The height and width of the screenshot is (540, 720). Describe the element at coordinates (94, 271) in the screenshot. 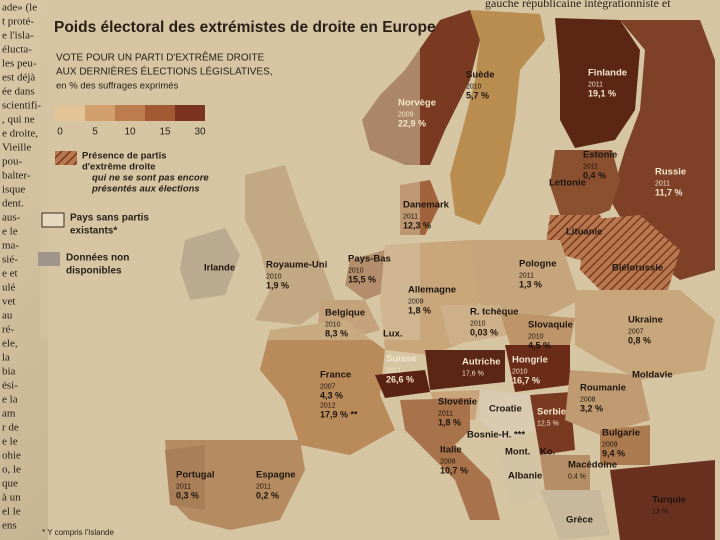

I see `legend-text: disponibles` at that location.